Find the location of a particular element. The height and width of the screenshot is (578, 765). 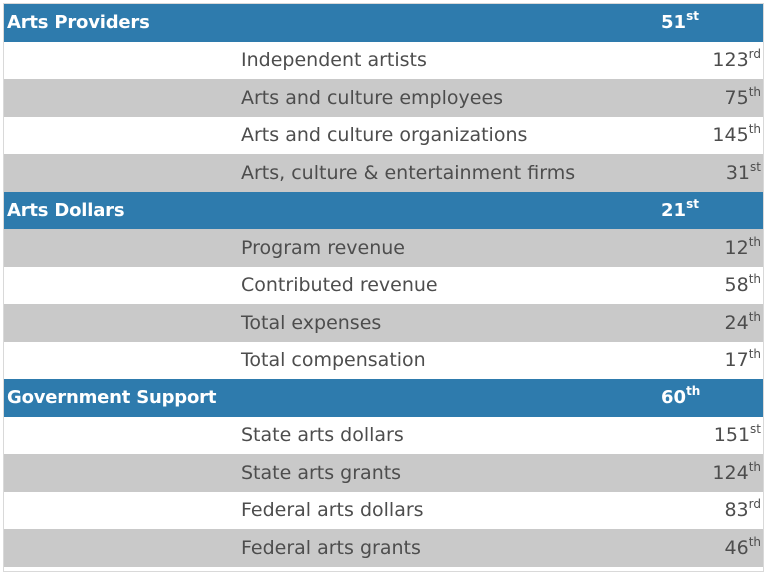

row-label: Arts and culture organizations is located at coordinates (384, 135).